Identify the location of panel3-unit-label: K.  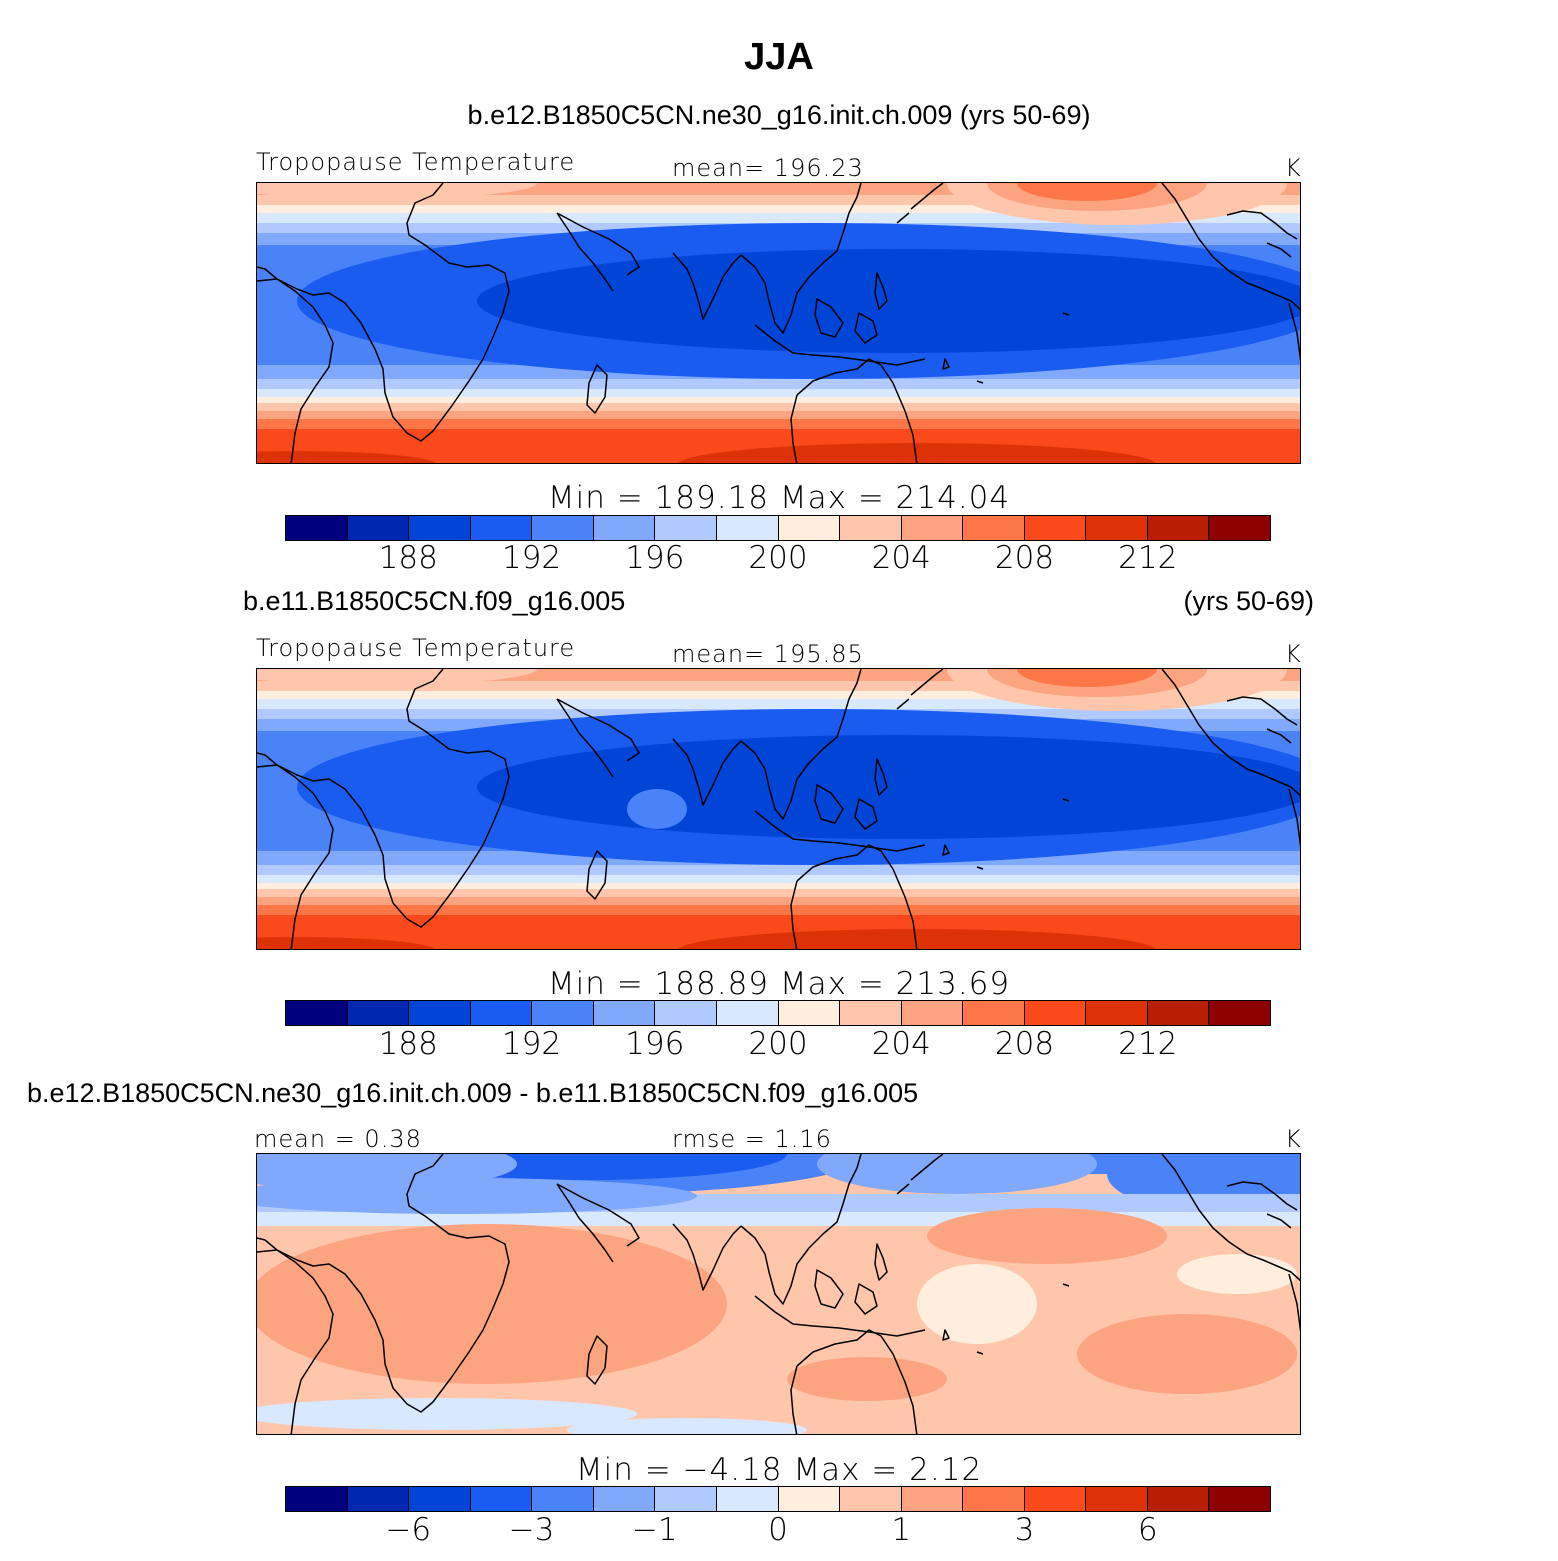
(1293, 1139).